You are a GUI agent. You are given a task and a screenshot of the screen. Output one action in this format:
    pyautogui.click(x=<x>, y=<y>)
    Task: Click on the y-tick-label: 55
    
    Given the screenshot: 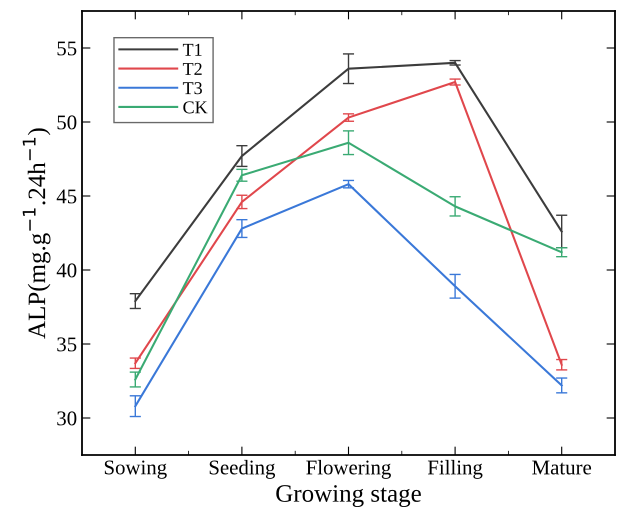 What is the action you would take?
    pyautogui.click(x=67, y=49)
    